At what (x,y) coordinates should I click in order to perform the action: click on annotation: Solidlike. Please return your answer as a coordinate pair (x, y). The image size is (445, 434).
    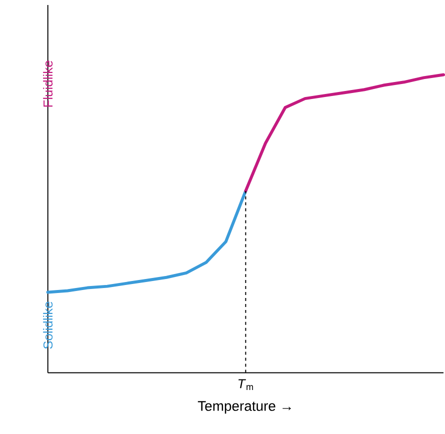
    Looking at the image, I should click on (48, 326).